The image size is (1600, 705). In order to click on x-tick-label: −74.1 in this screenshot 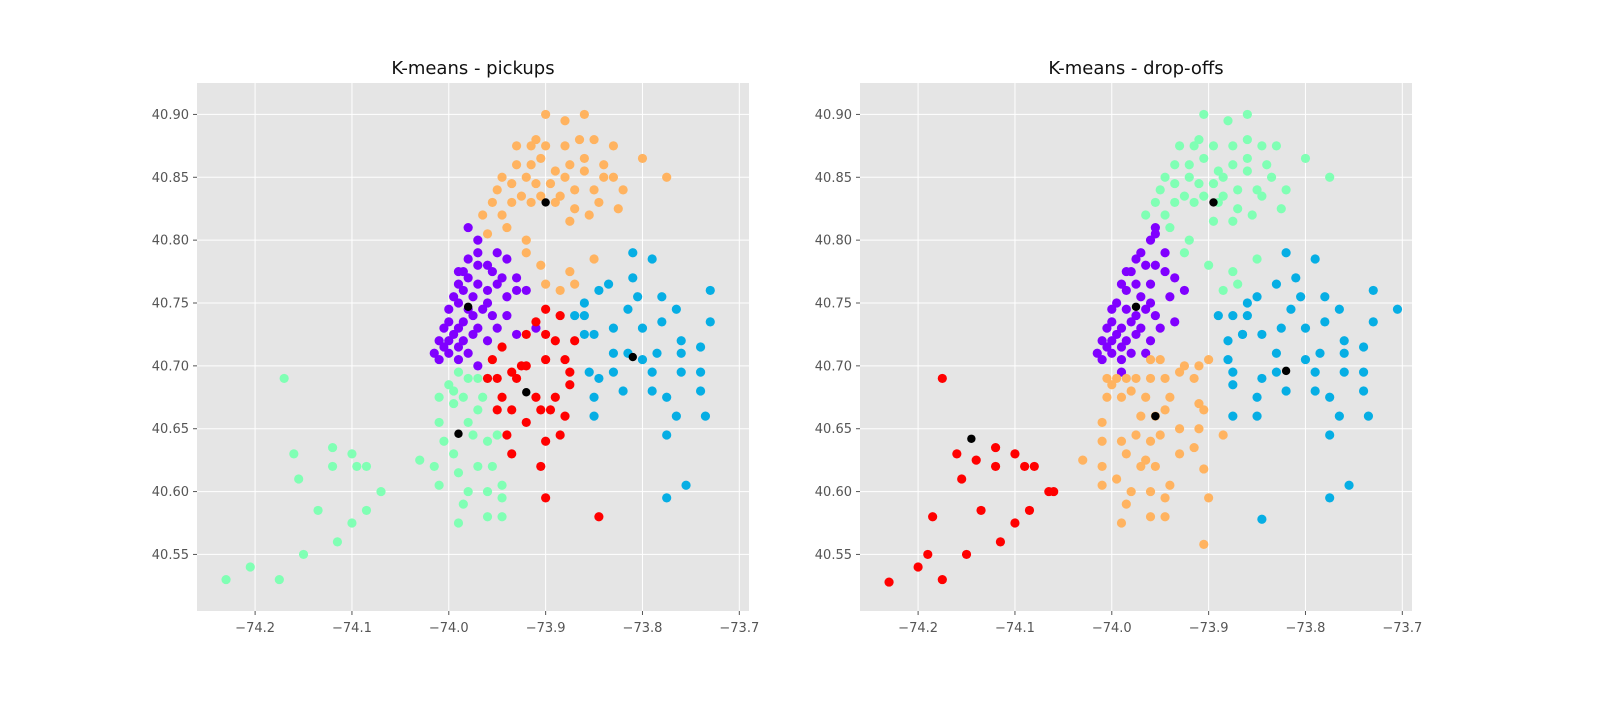, I will do `click(352, 628)`.